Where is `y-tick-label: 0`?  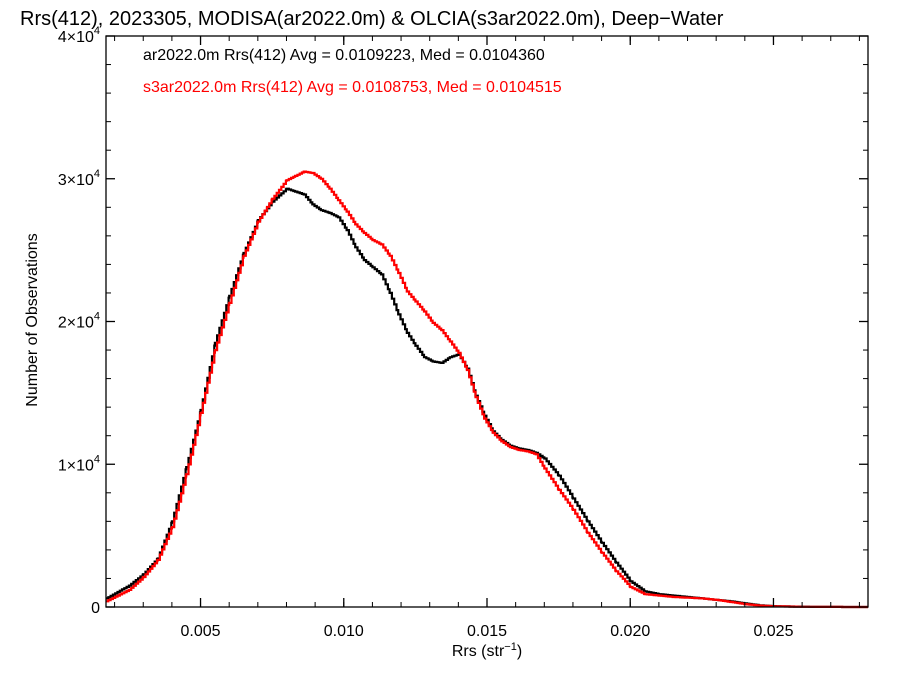 y-tick-label: 0 is located at coordinates (95, 608).